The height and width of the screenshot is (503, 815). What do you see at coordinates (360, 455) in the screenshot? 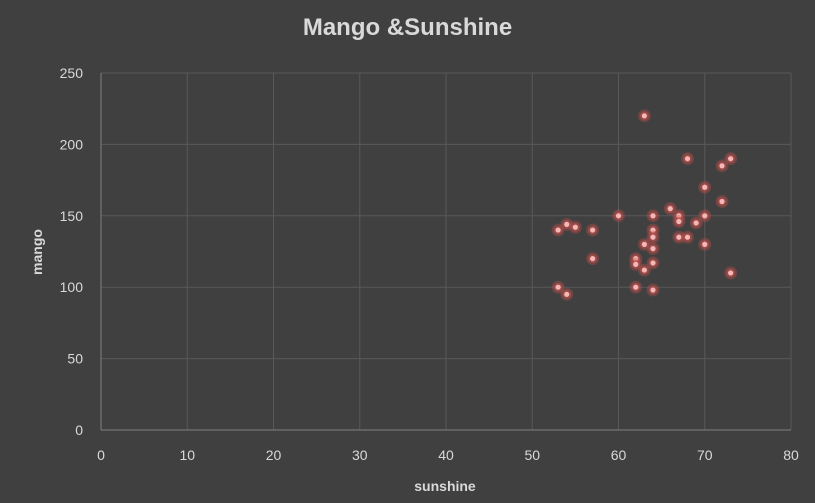
I see `x-tick-label: 30` at bounding box center [360, 455].